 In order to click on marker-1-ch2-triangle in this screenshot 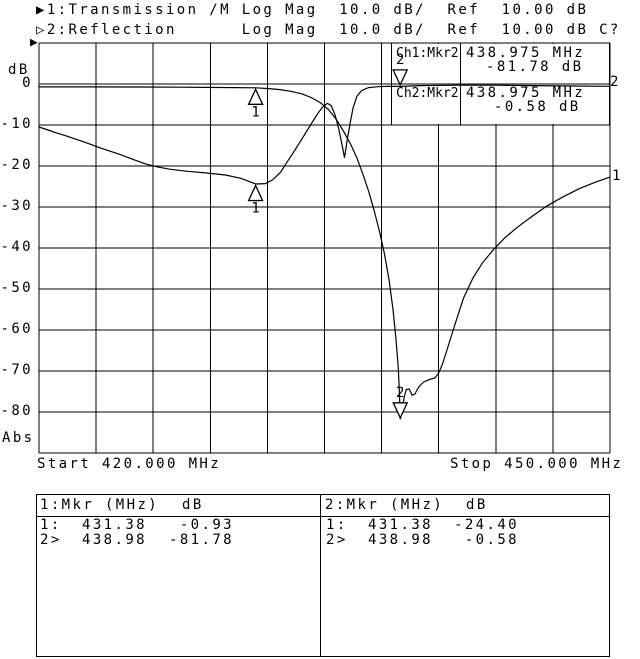, I will do `click(255, 193)`.